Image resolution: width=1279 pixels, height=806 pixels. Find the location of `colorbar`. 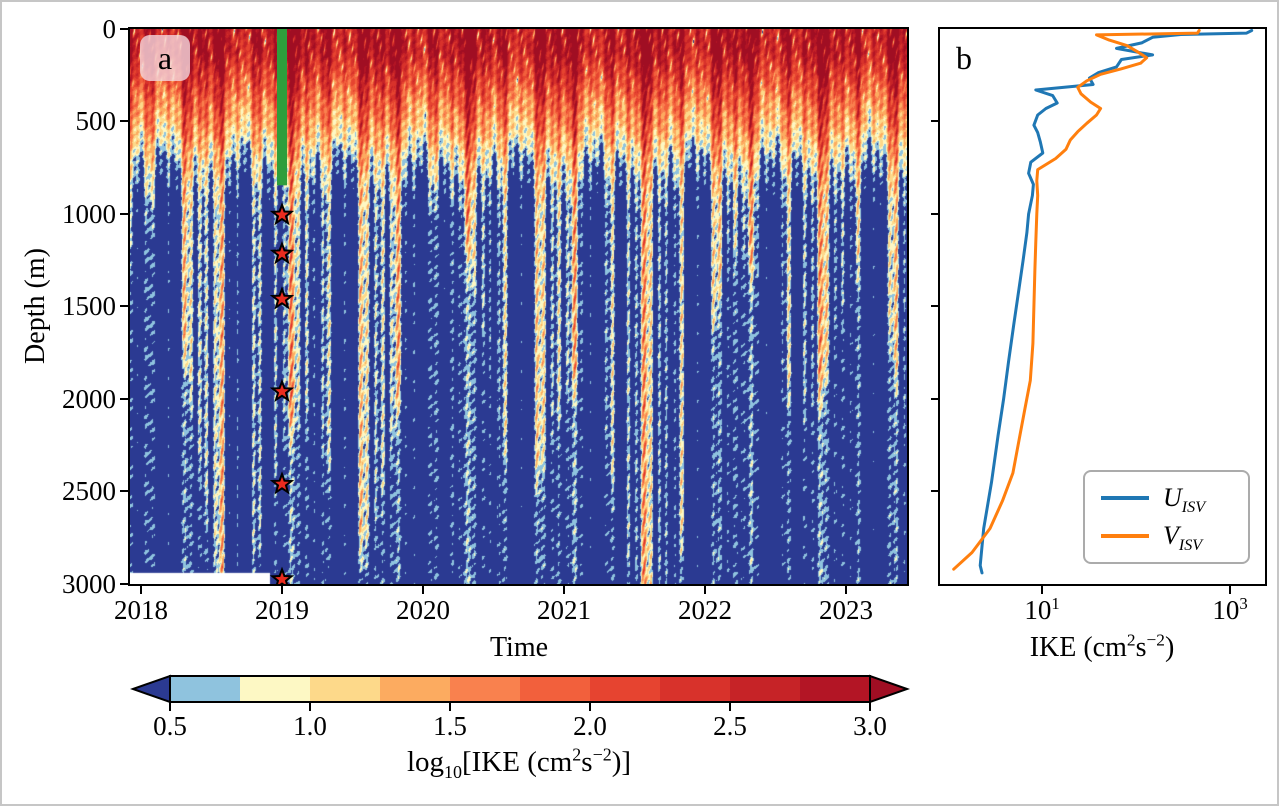

colorbar is located at coordinates (520, 689).